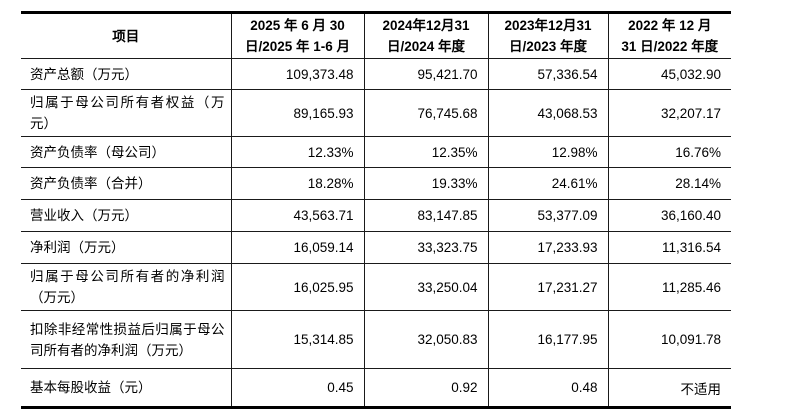  What do you see at coordinates (547, 183) in the screenshot?
I see `value-cell: 24.61%` at bounding box center [547, 183].